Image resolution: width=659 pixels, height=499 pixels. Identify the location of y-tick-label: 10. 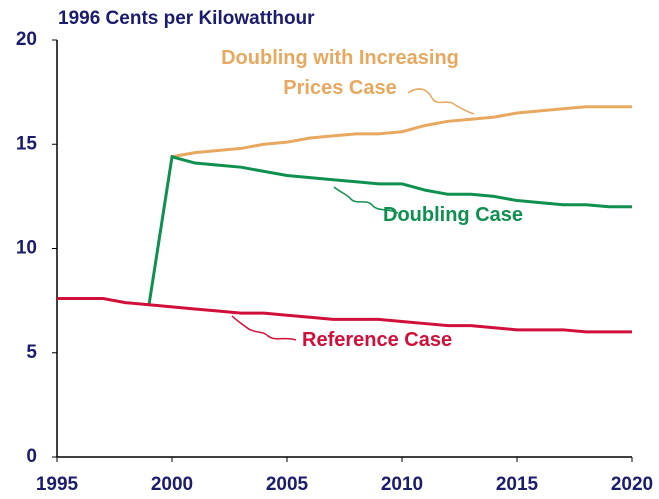
(26, 248).